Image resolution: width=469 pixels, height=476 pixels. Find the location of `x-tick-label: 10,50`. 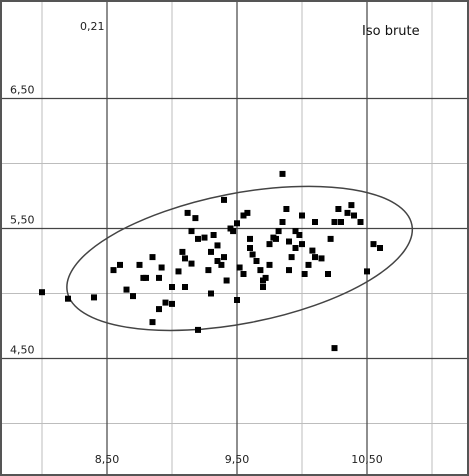

x-tick-label: 10,50 is located at coordinates (367, 459).